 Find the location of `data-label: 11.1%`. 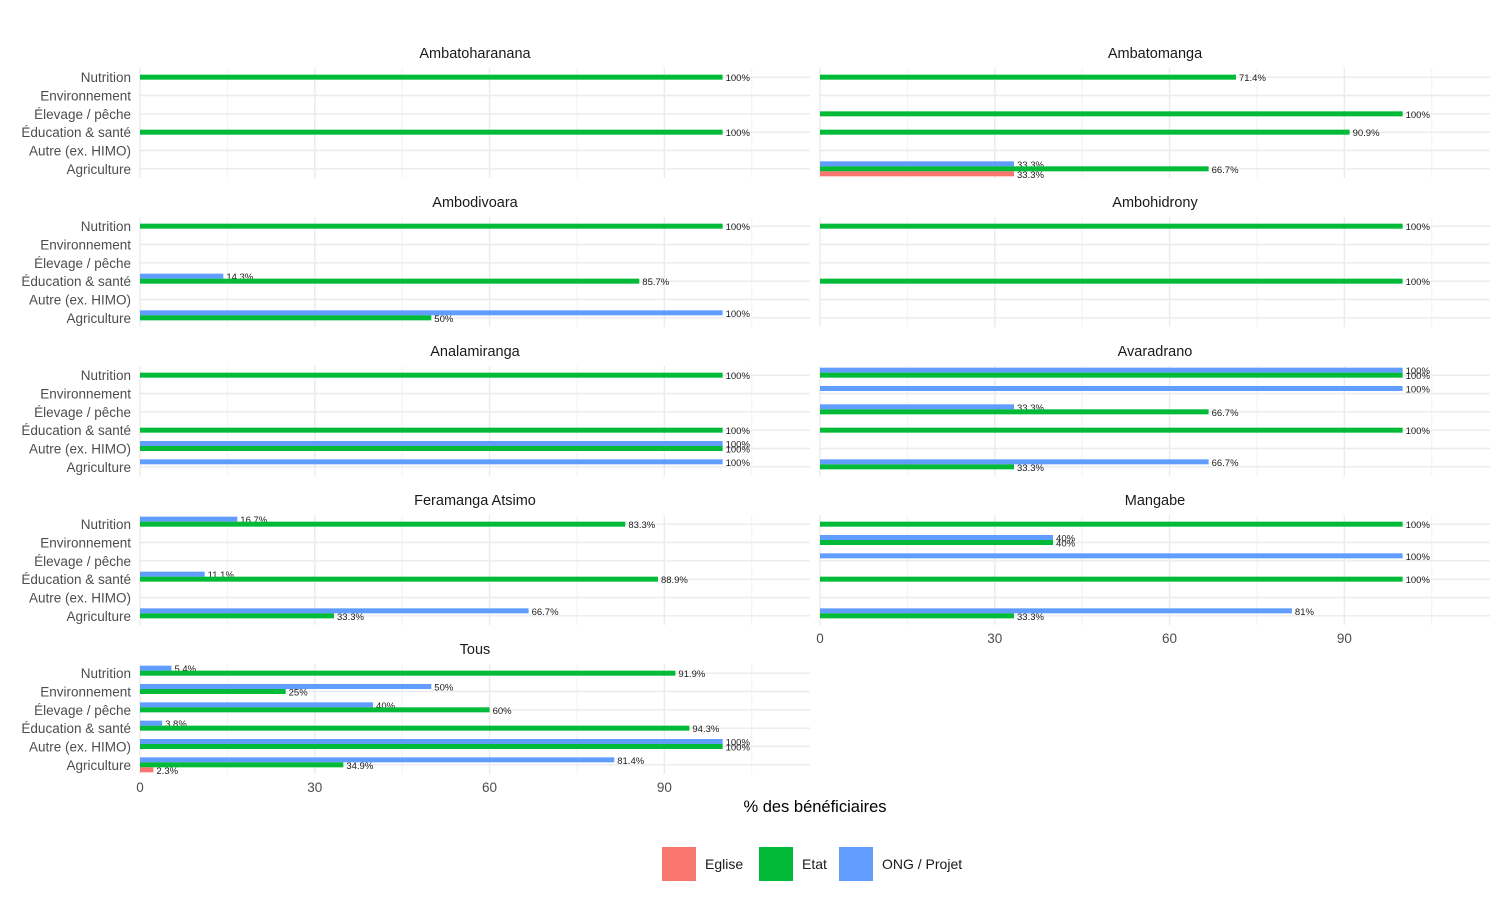

data-label: 11.1% is located at coordinates (221, 575).